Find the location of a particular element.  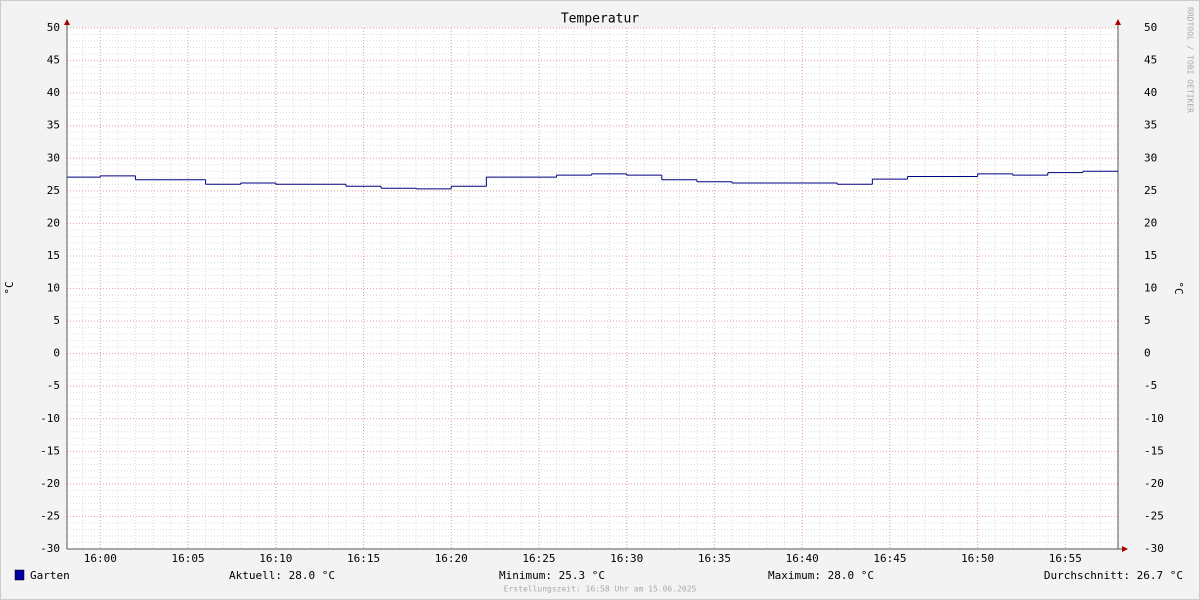

y-tick-label: -15 is located at coordinates (50, 450).